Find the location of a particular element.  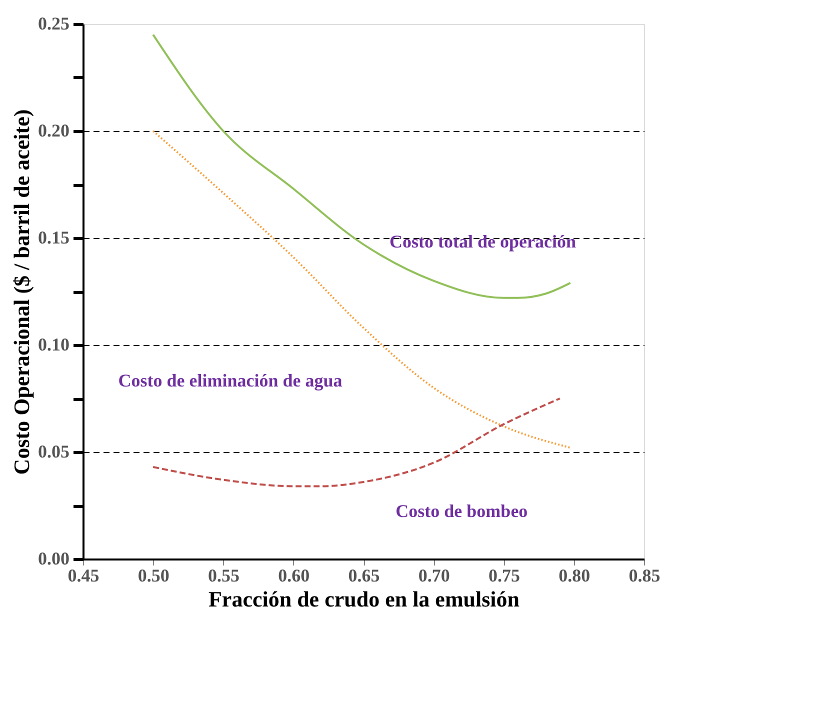

y-axis-title: Costo Operacional ($ / barril de aceite) is located at coordinates (21, 292).